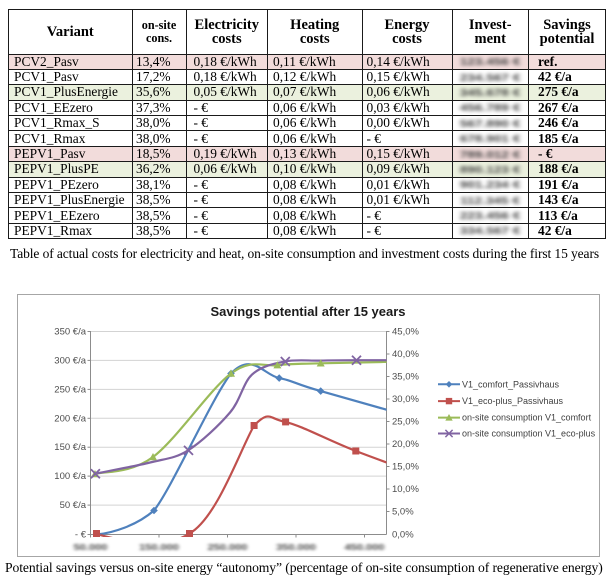 The image size is (615, 580). I want to click on svg-text: on-site consumption V1_comfort, so click(527, 418).